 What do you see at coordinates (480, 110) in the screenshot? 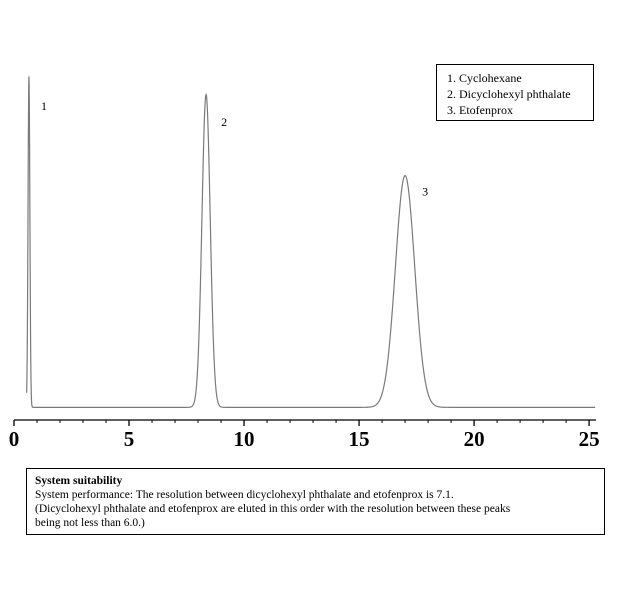
I see `legend-item-3: 3. Etofenprox` at bounding box center [480, 110].